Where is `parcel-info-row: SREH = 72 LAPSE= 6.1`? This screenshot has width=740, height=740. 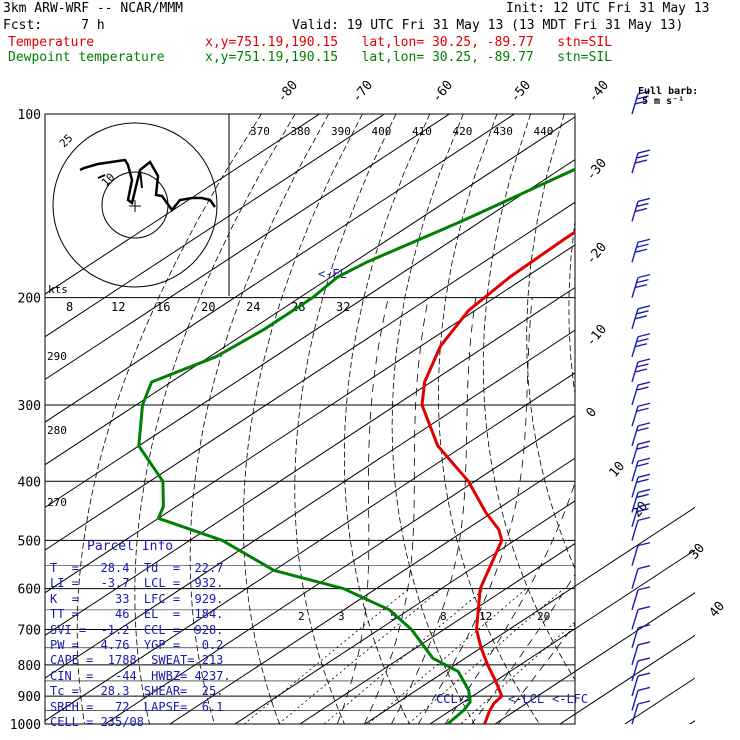 parcel-info-row: SREH = 72 LAPSE= 6.1 is located at coordinates (137, 706).